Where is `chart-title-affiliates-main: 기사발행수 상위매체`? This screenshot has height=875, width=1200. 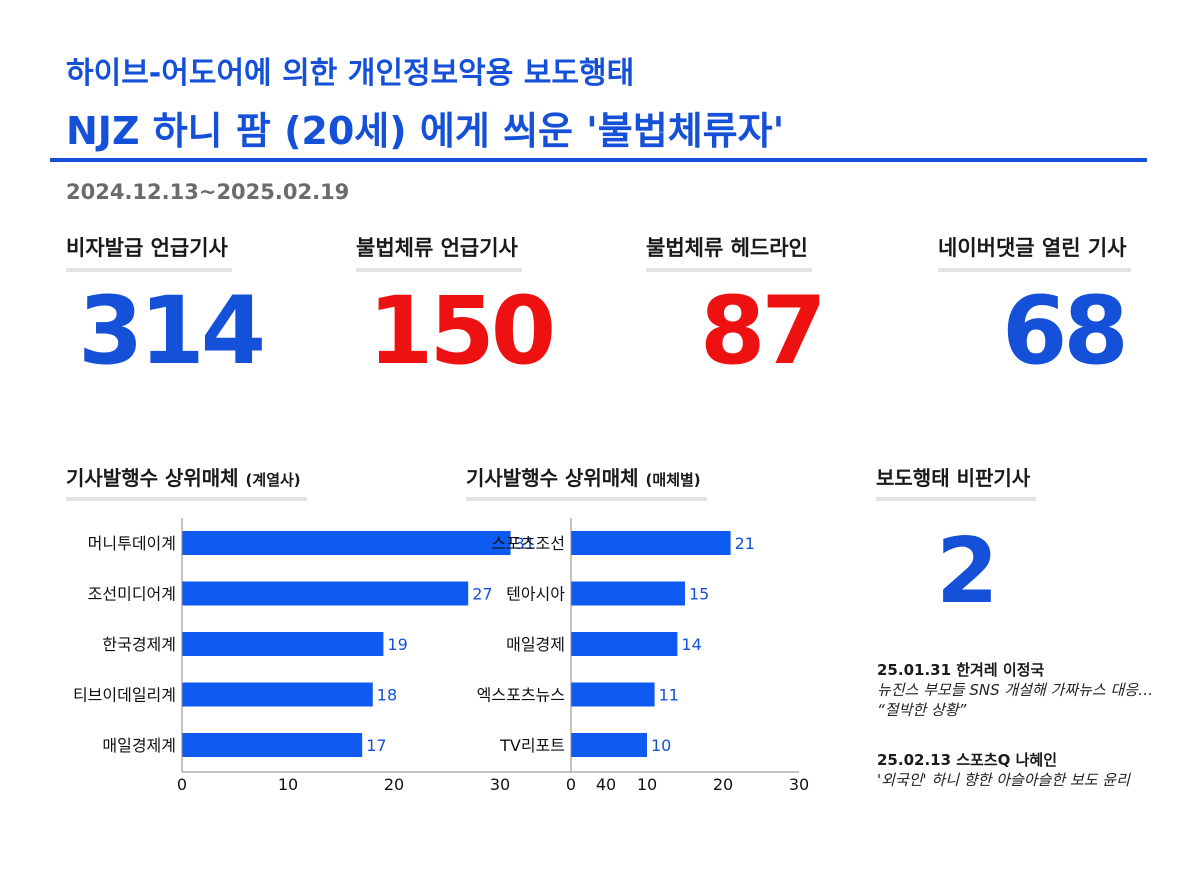 chart-title-affiliates-main: 기사발행수 상위매체 is located at coordinates (152, 478).